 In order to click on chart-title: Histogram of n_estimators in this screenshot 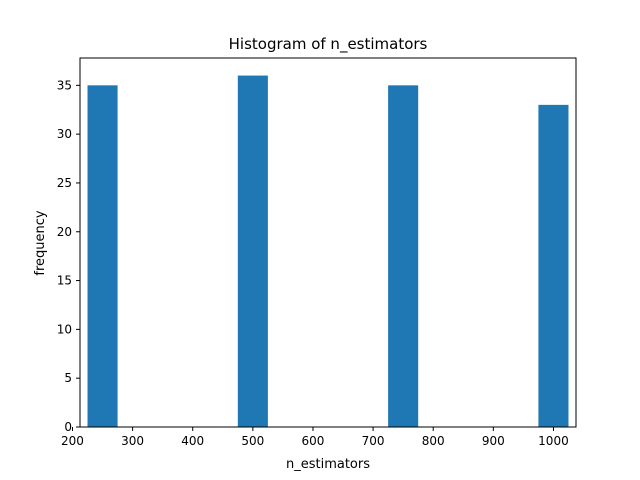, I will do `click(328, 44)`.